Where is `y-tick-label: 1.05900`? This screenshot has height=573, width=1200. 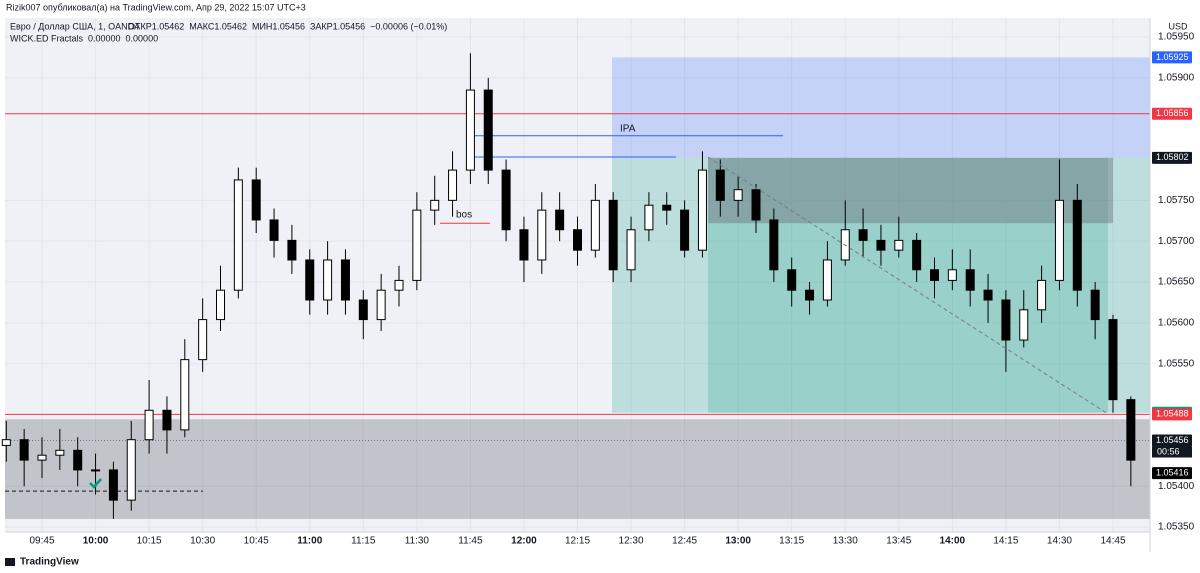 y-tick-label: 1.05900 is located at coordinates (1176, 77).